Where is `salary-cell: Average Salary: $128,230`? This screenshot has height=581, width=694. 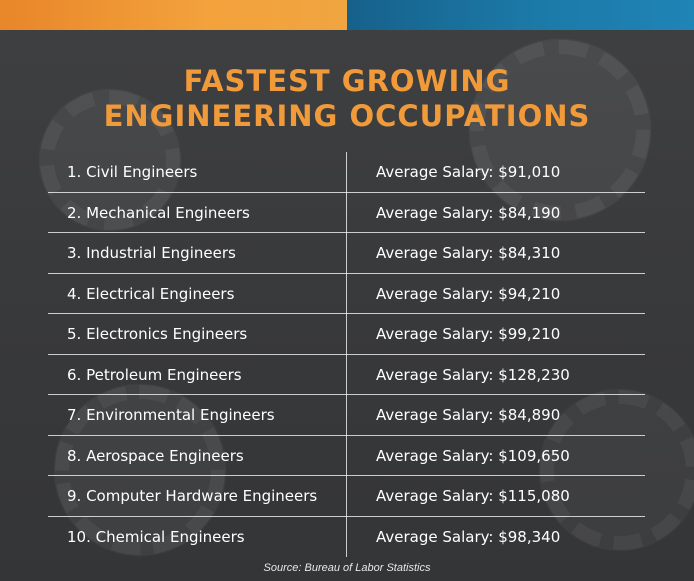
salary-cell: Average Salary: $128,230 is located at coordinates (473, 374).